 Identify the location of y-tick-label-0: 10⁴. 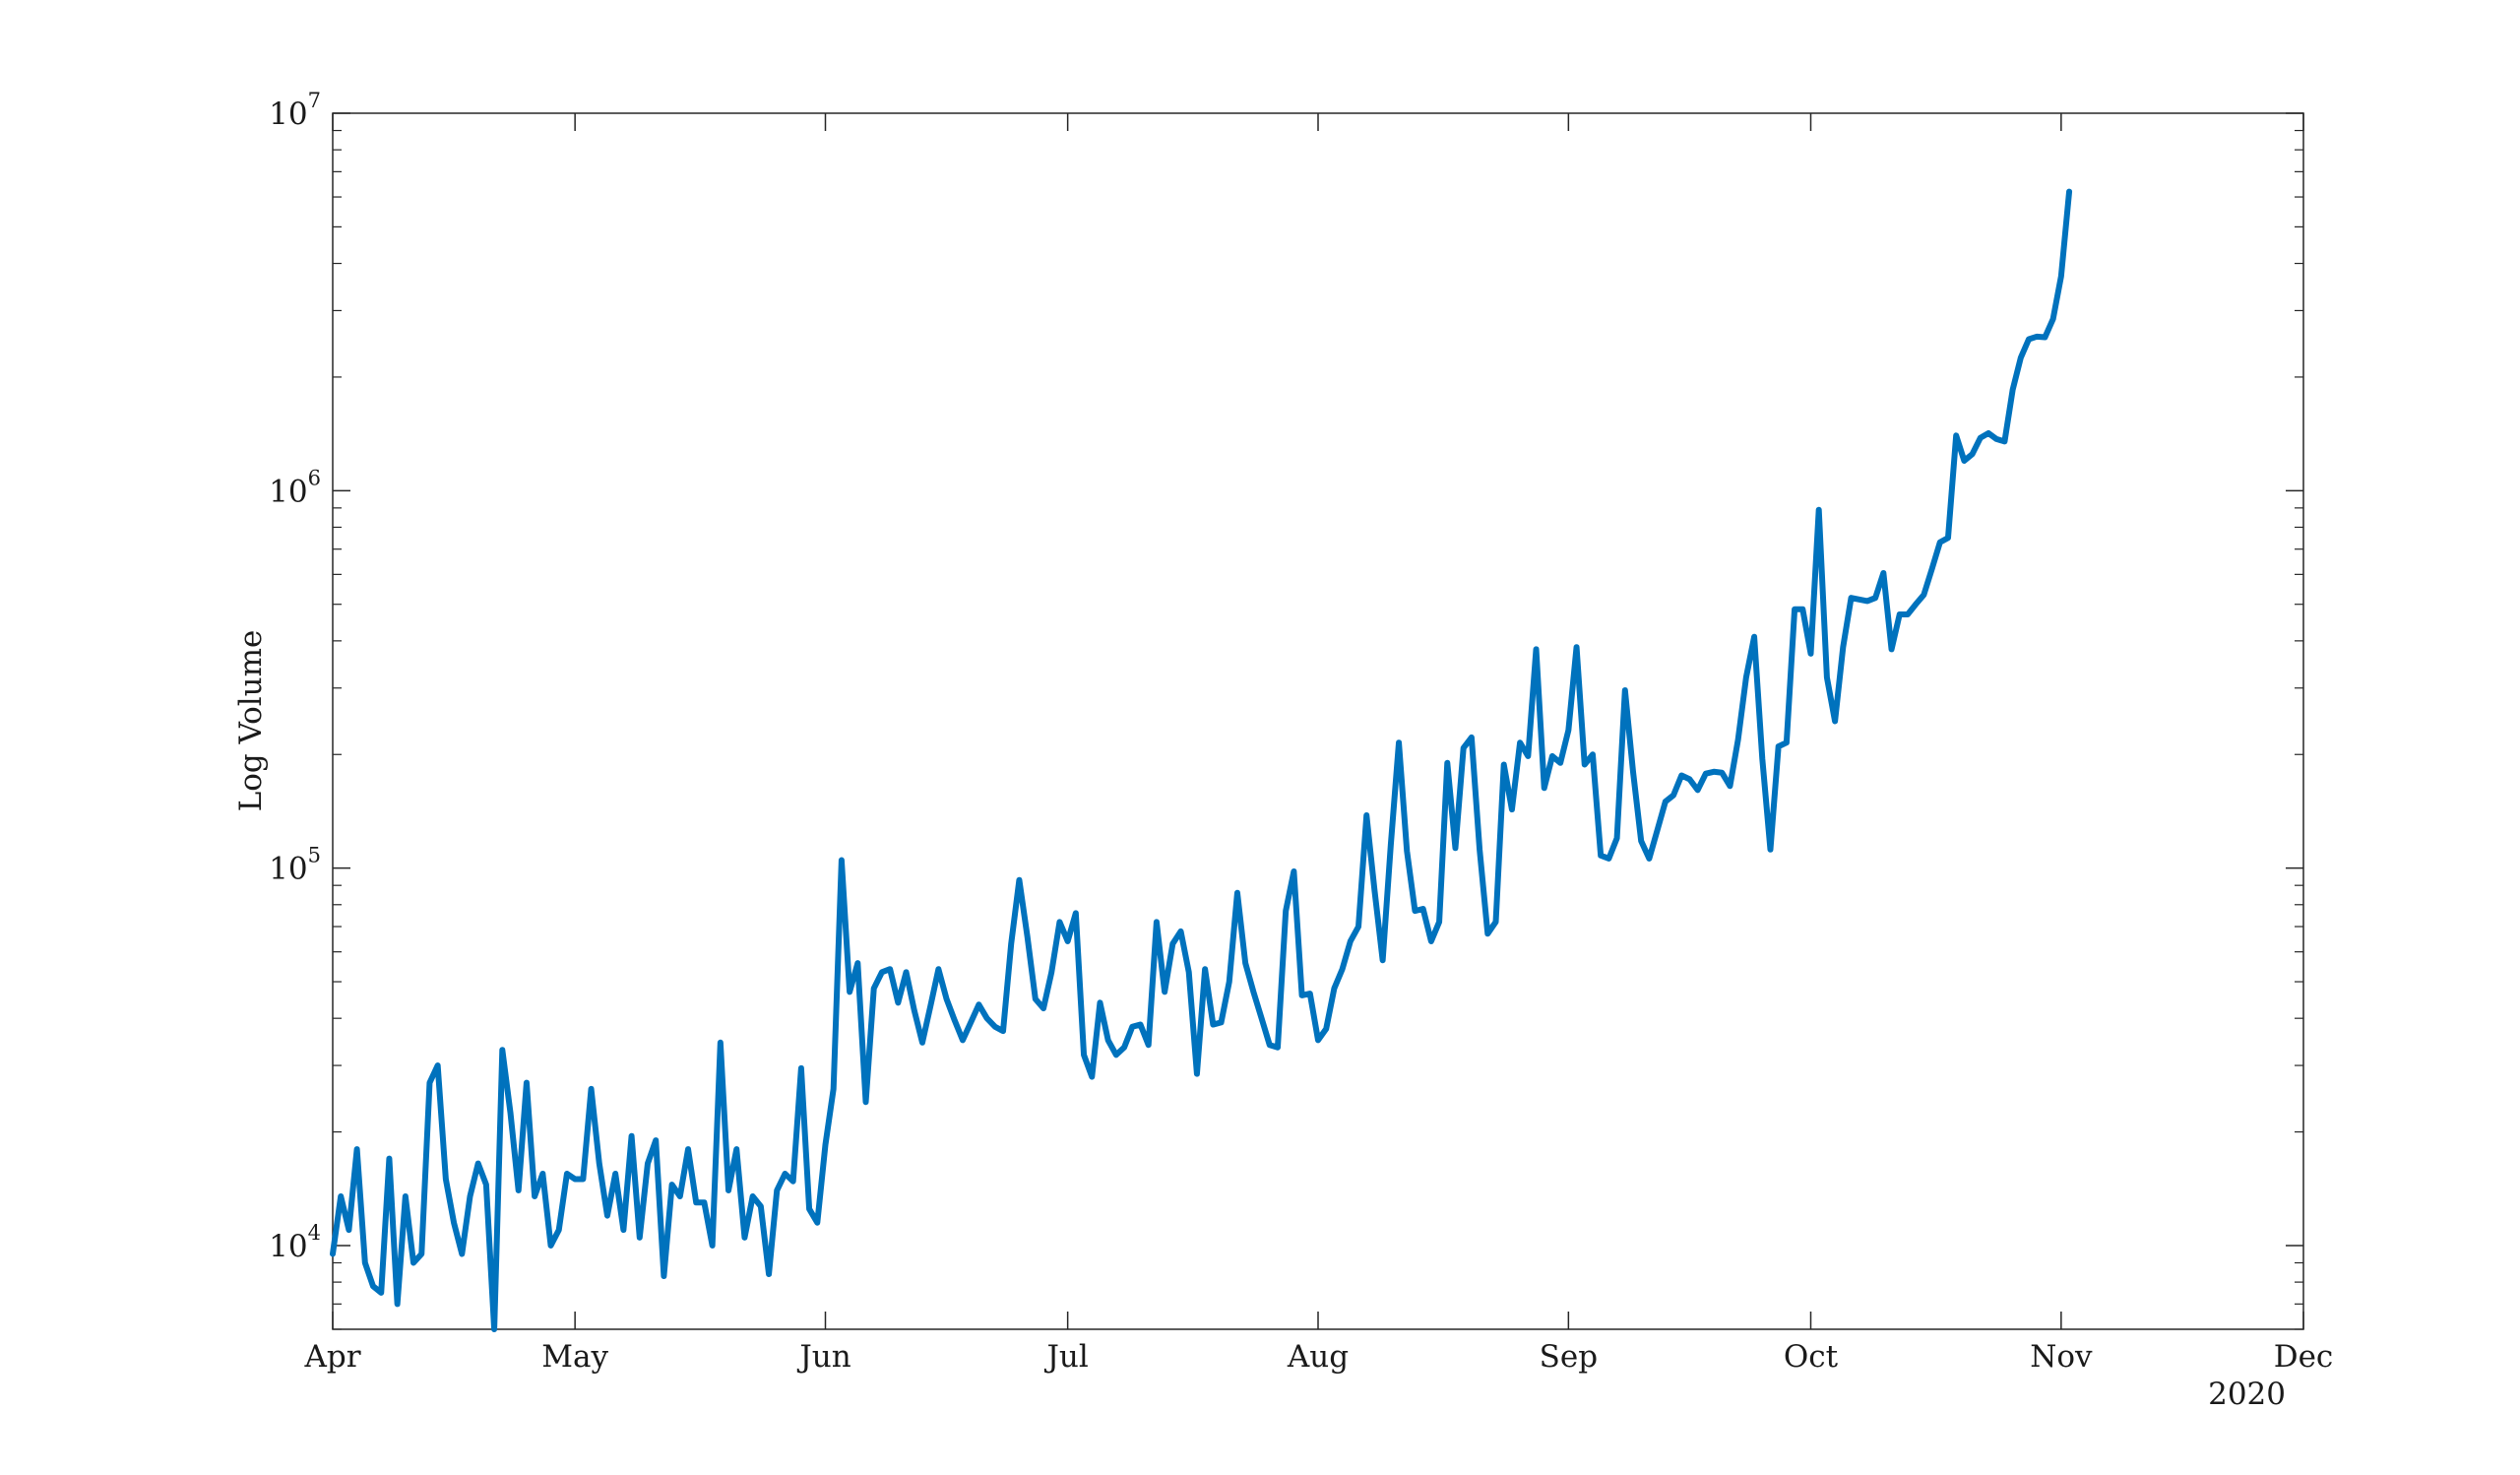
(295, 1242).